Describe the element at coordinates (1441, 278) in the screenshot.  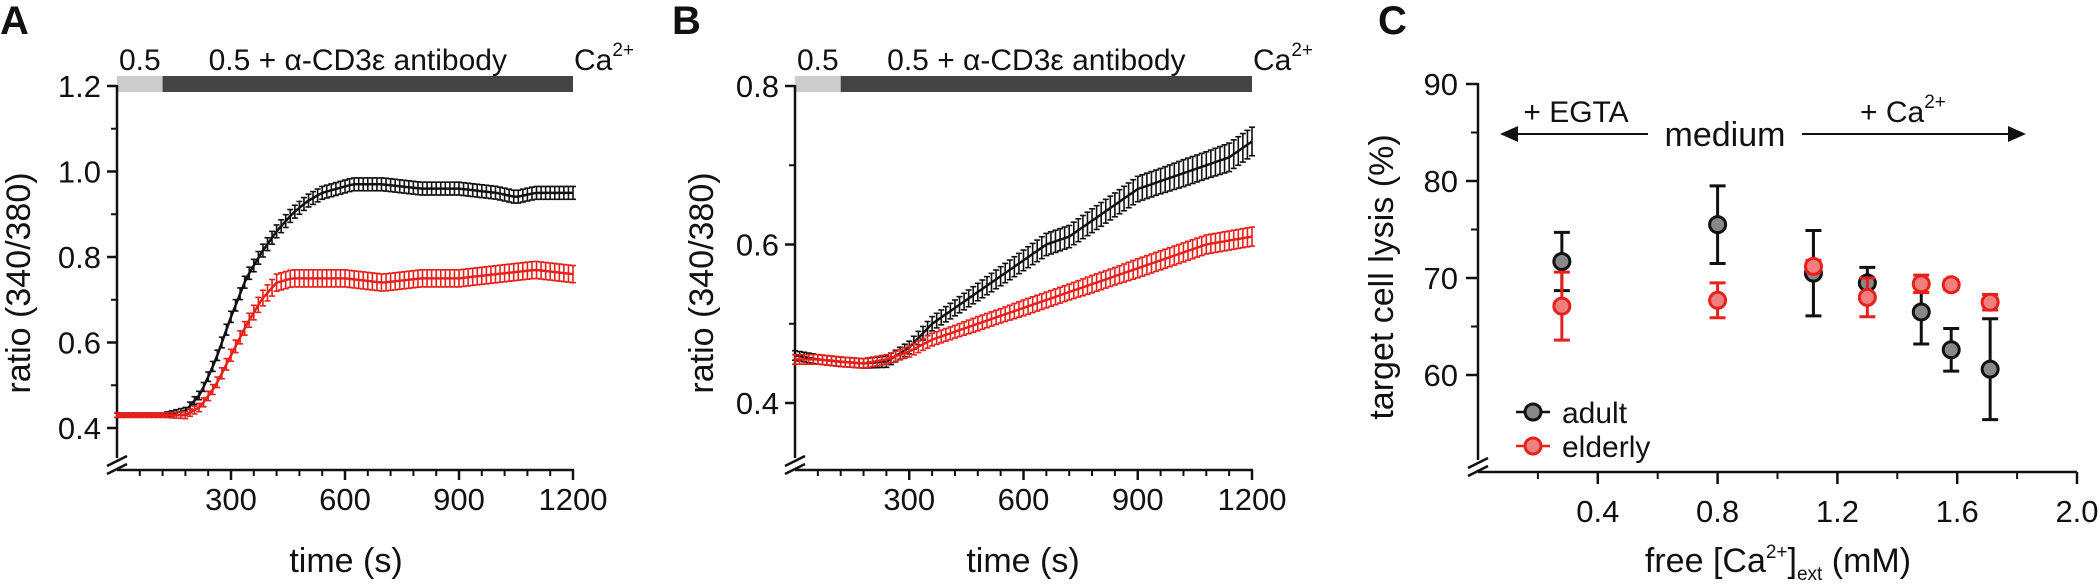
I see `y-tick-label: 70` at that location.